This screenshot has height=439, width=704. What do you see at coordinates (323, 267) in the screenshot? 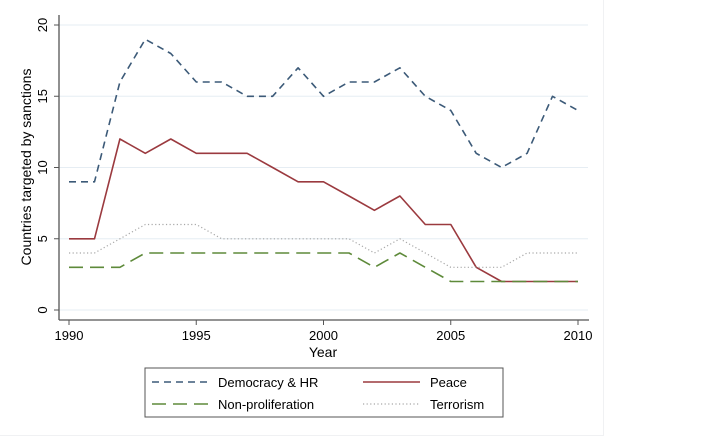
I see `series-line-non-proliferation` at bounding box center [323, 267].